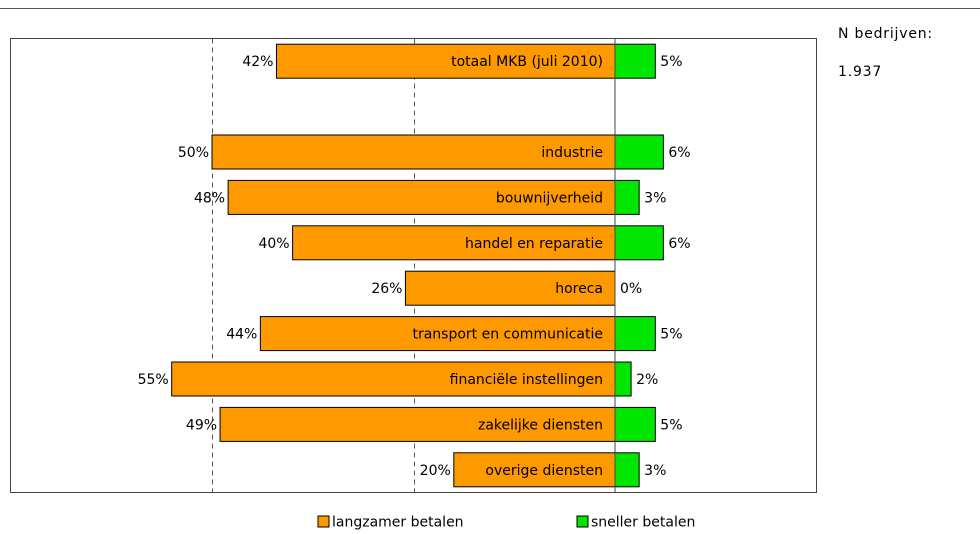  What do you see at coordinates (241, 335) in the screenshot?
I see `value-label: 44%` at bounding box center [241, 335].